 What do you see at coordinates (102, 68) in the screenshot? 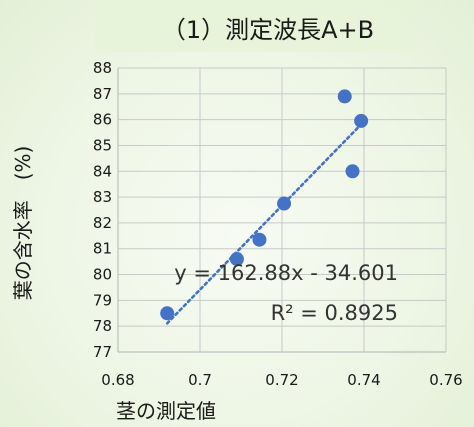
I see `y-tick-label: 88` at bounding box center [102, 68].